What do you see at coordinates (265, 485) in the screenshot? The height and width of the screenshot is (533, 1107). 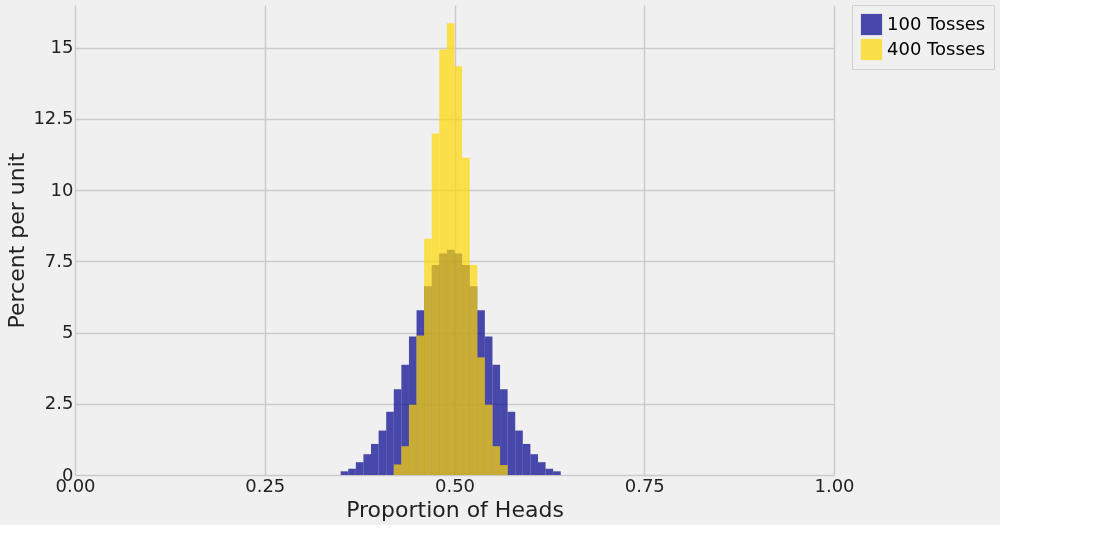 I see `x-tick-label: 0.25` at bounding box center [265, 485].